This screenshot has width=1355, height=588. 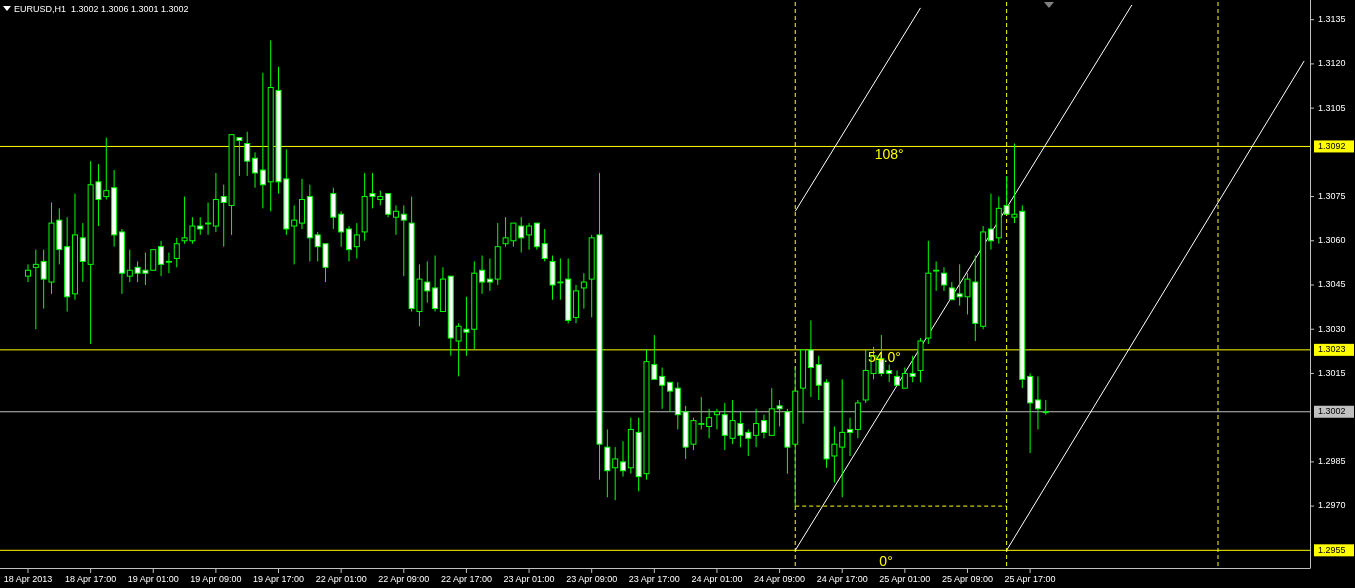 What do you see at coordinates (1332, 505) in the screenshot?
I see `y-tick-label: 1.2970` at bounding box center [1332, 505].